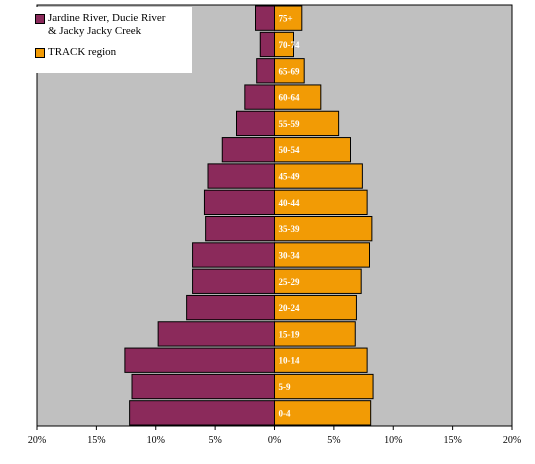  Describe the element at coordinates (274, 440) in the screenshot. I see `x-tick-label: 0%` at that location.